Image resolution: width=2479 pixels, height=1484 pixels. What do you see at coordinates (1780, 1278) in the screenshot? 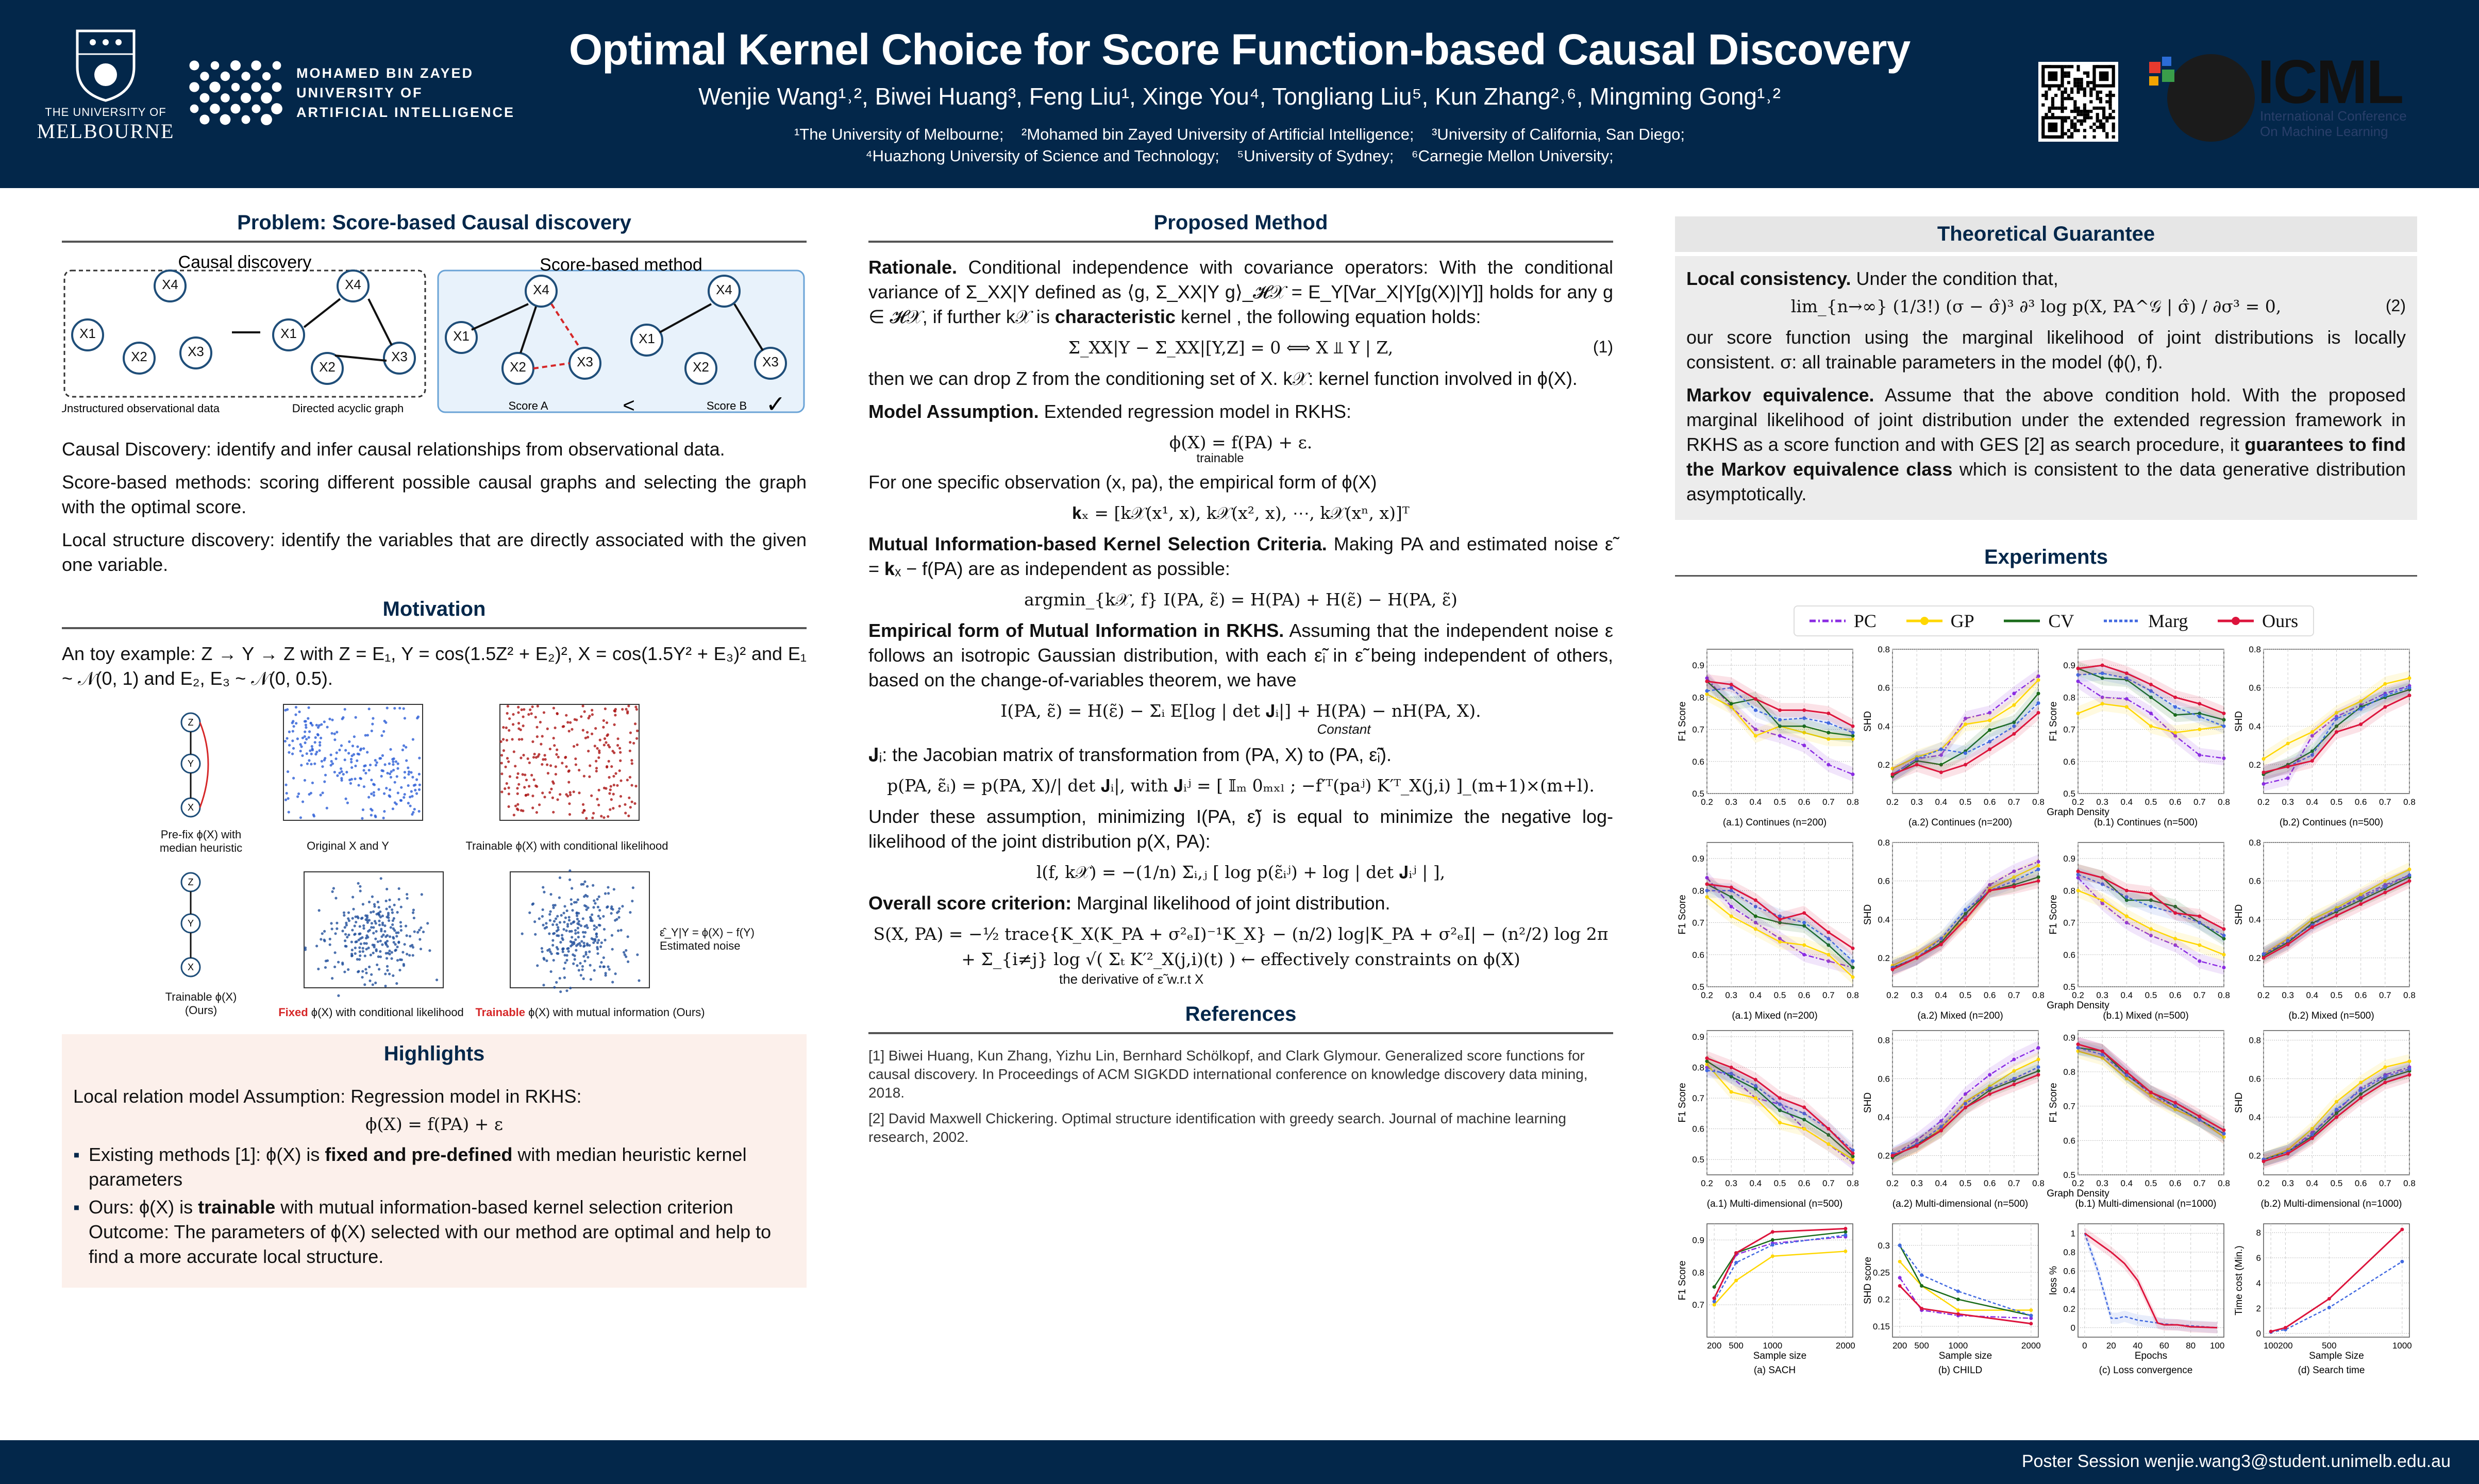
I see `series-line-gp` at bounding box center [1780, 1278].